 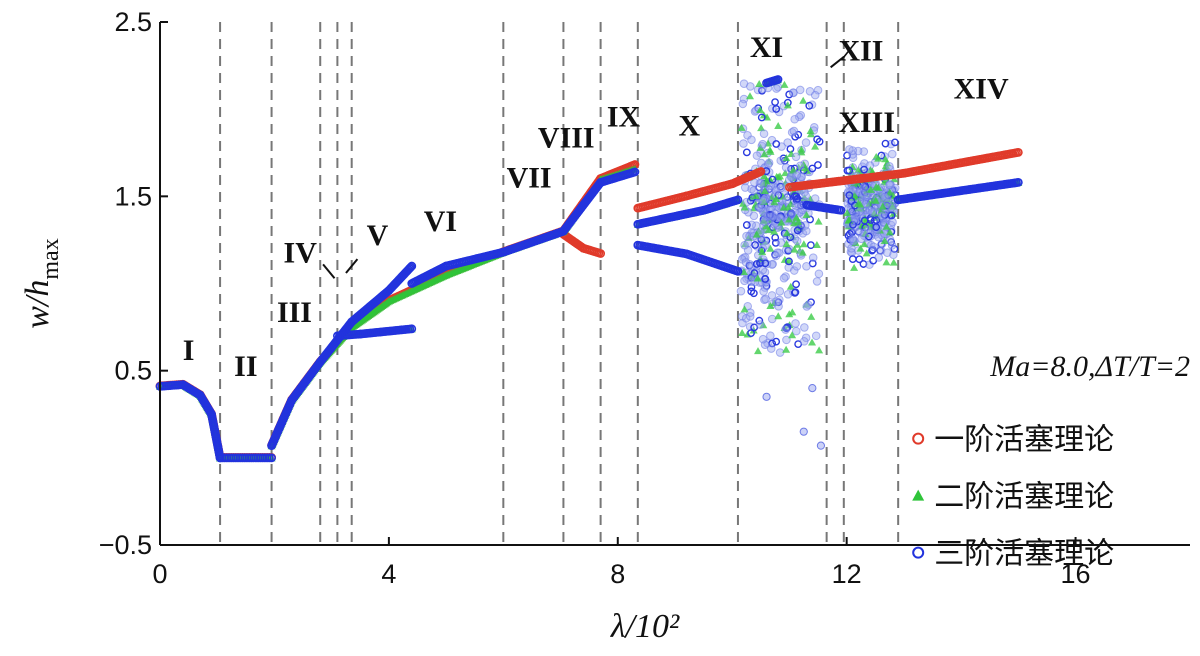 What do you see at coordinates (837, 62) in the screenshot?
I see `leader-line-xii` at bounding box center [837, 62].